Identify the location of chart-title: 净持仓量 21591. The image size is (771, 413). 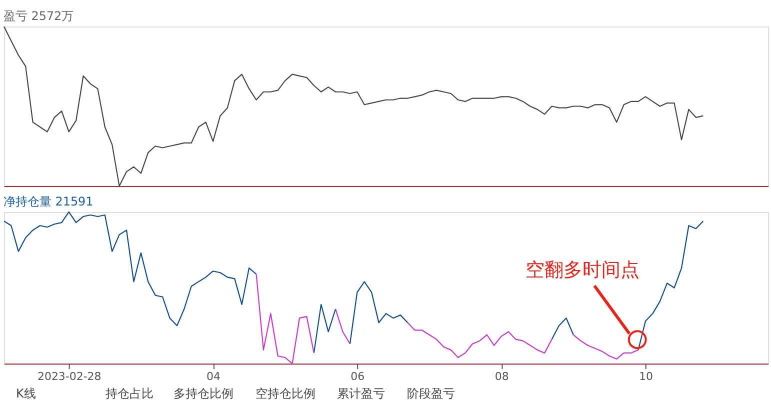
(48, 201).